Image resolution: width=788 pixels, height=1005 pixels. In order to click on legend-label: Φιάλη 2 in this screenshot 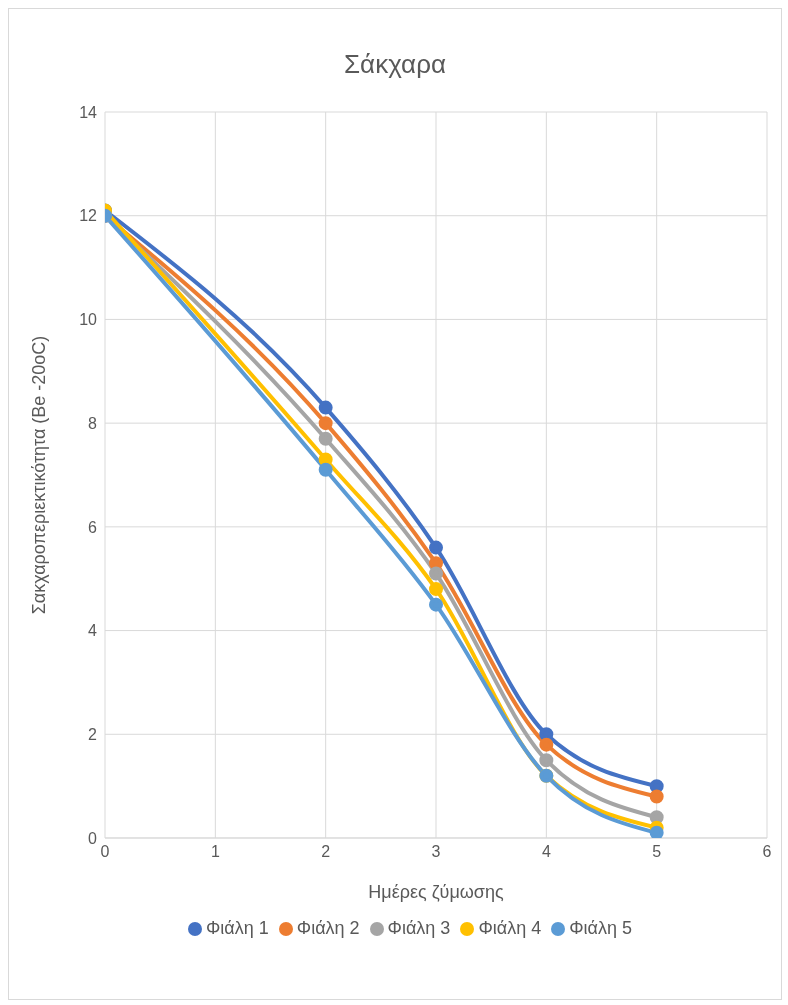, I will do `click(328, 928)`.